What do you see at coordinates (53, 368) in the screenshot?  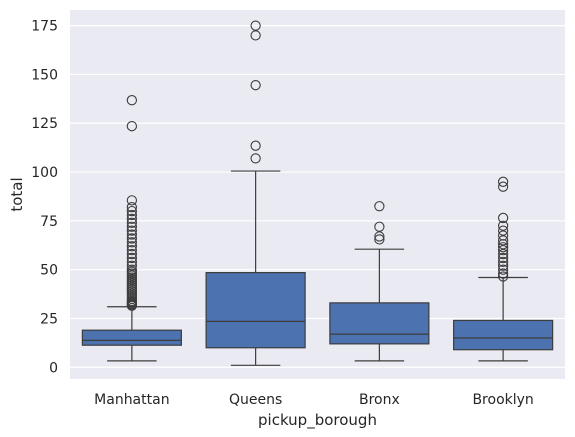 I see `y-tick-label: 0` at bounding box center [53, 368].